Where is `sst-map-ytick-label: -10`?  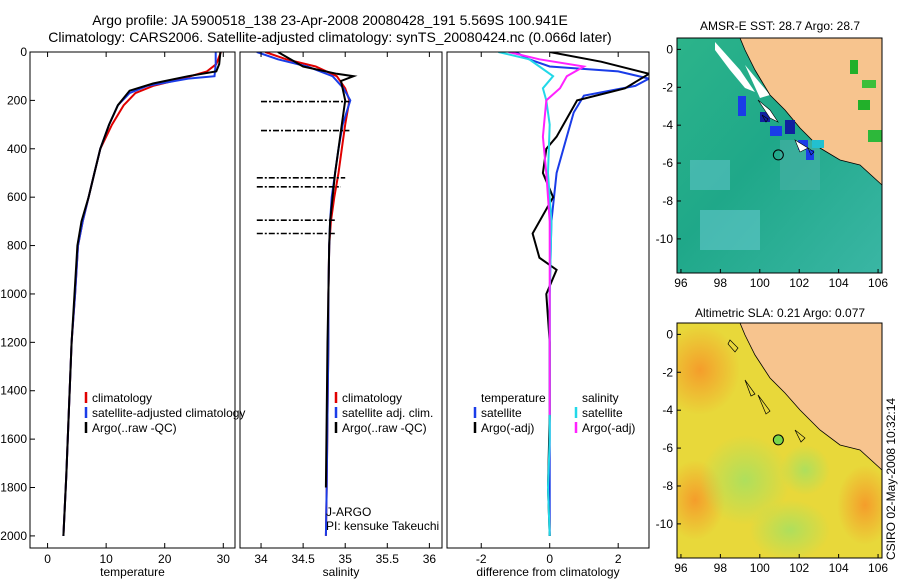 sst-map-ytick-label: -10 is located at coordinates (665, 239).